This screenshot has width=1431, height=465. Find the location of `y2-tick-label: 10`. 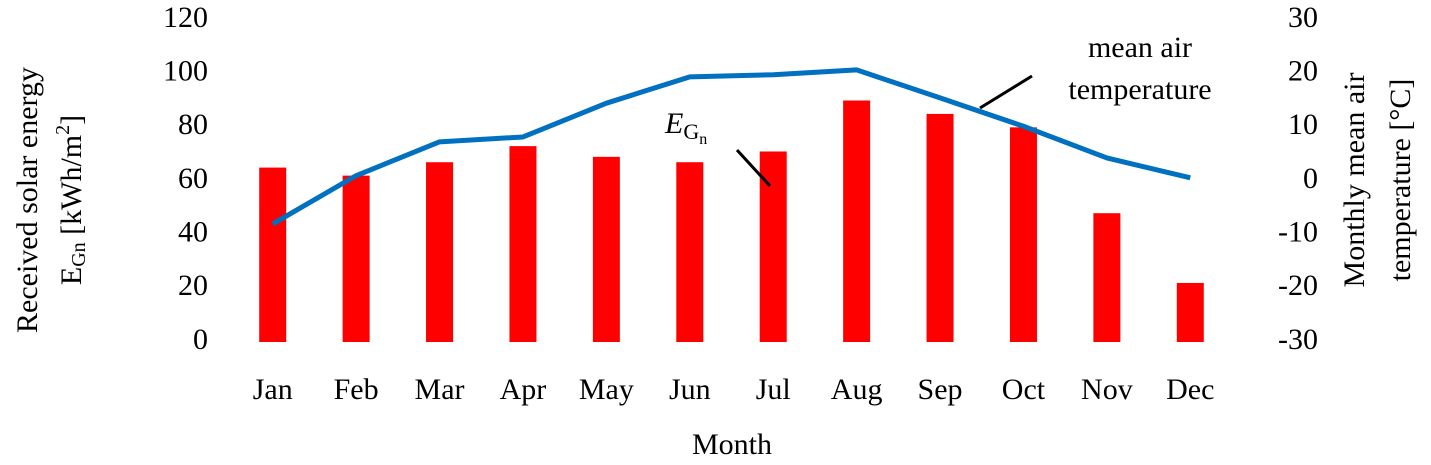

y2-tick-label: 10 is located at coordinates (1303, 124).